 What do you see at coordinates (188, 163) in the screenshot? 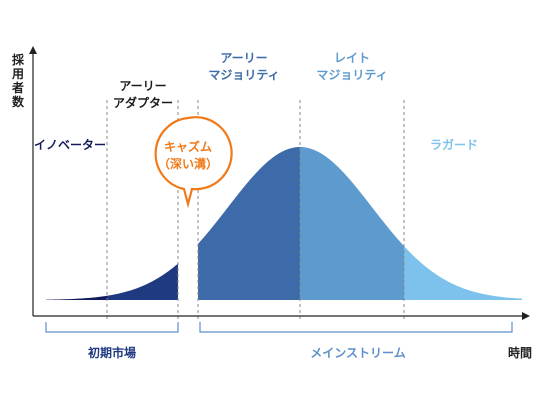
I see `chasm-label-line2: （深い溝）` at bounding box center [188, 163].